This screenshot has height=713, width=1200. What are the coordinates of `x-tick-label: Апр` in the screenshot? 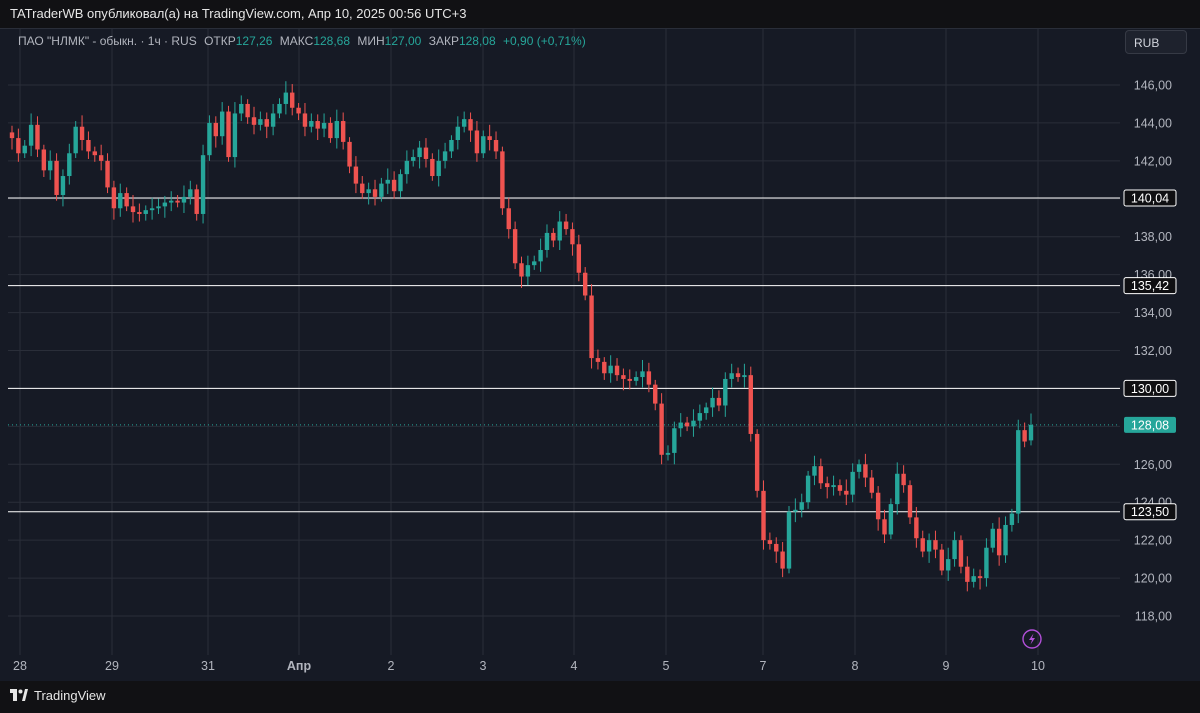 It's located at (299, 666).